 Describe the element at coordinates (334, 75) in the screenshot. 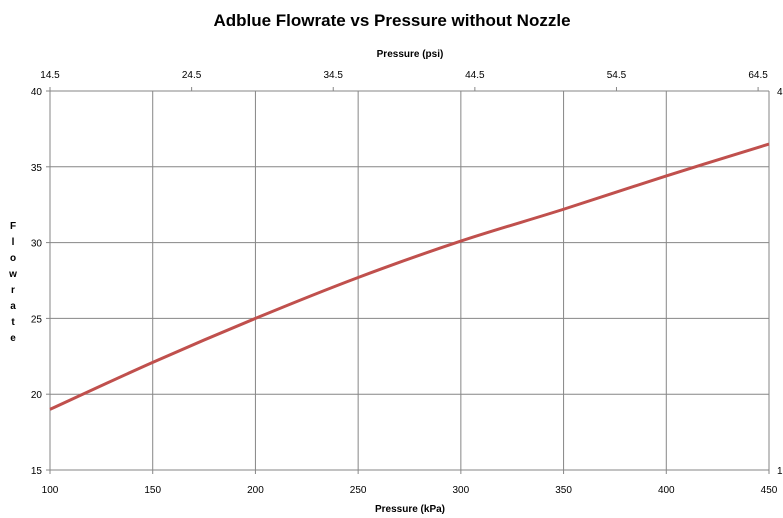

I see `x2-tick-label: 34.5` at that location.